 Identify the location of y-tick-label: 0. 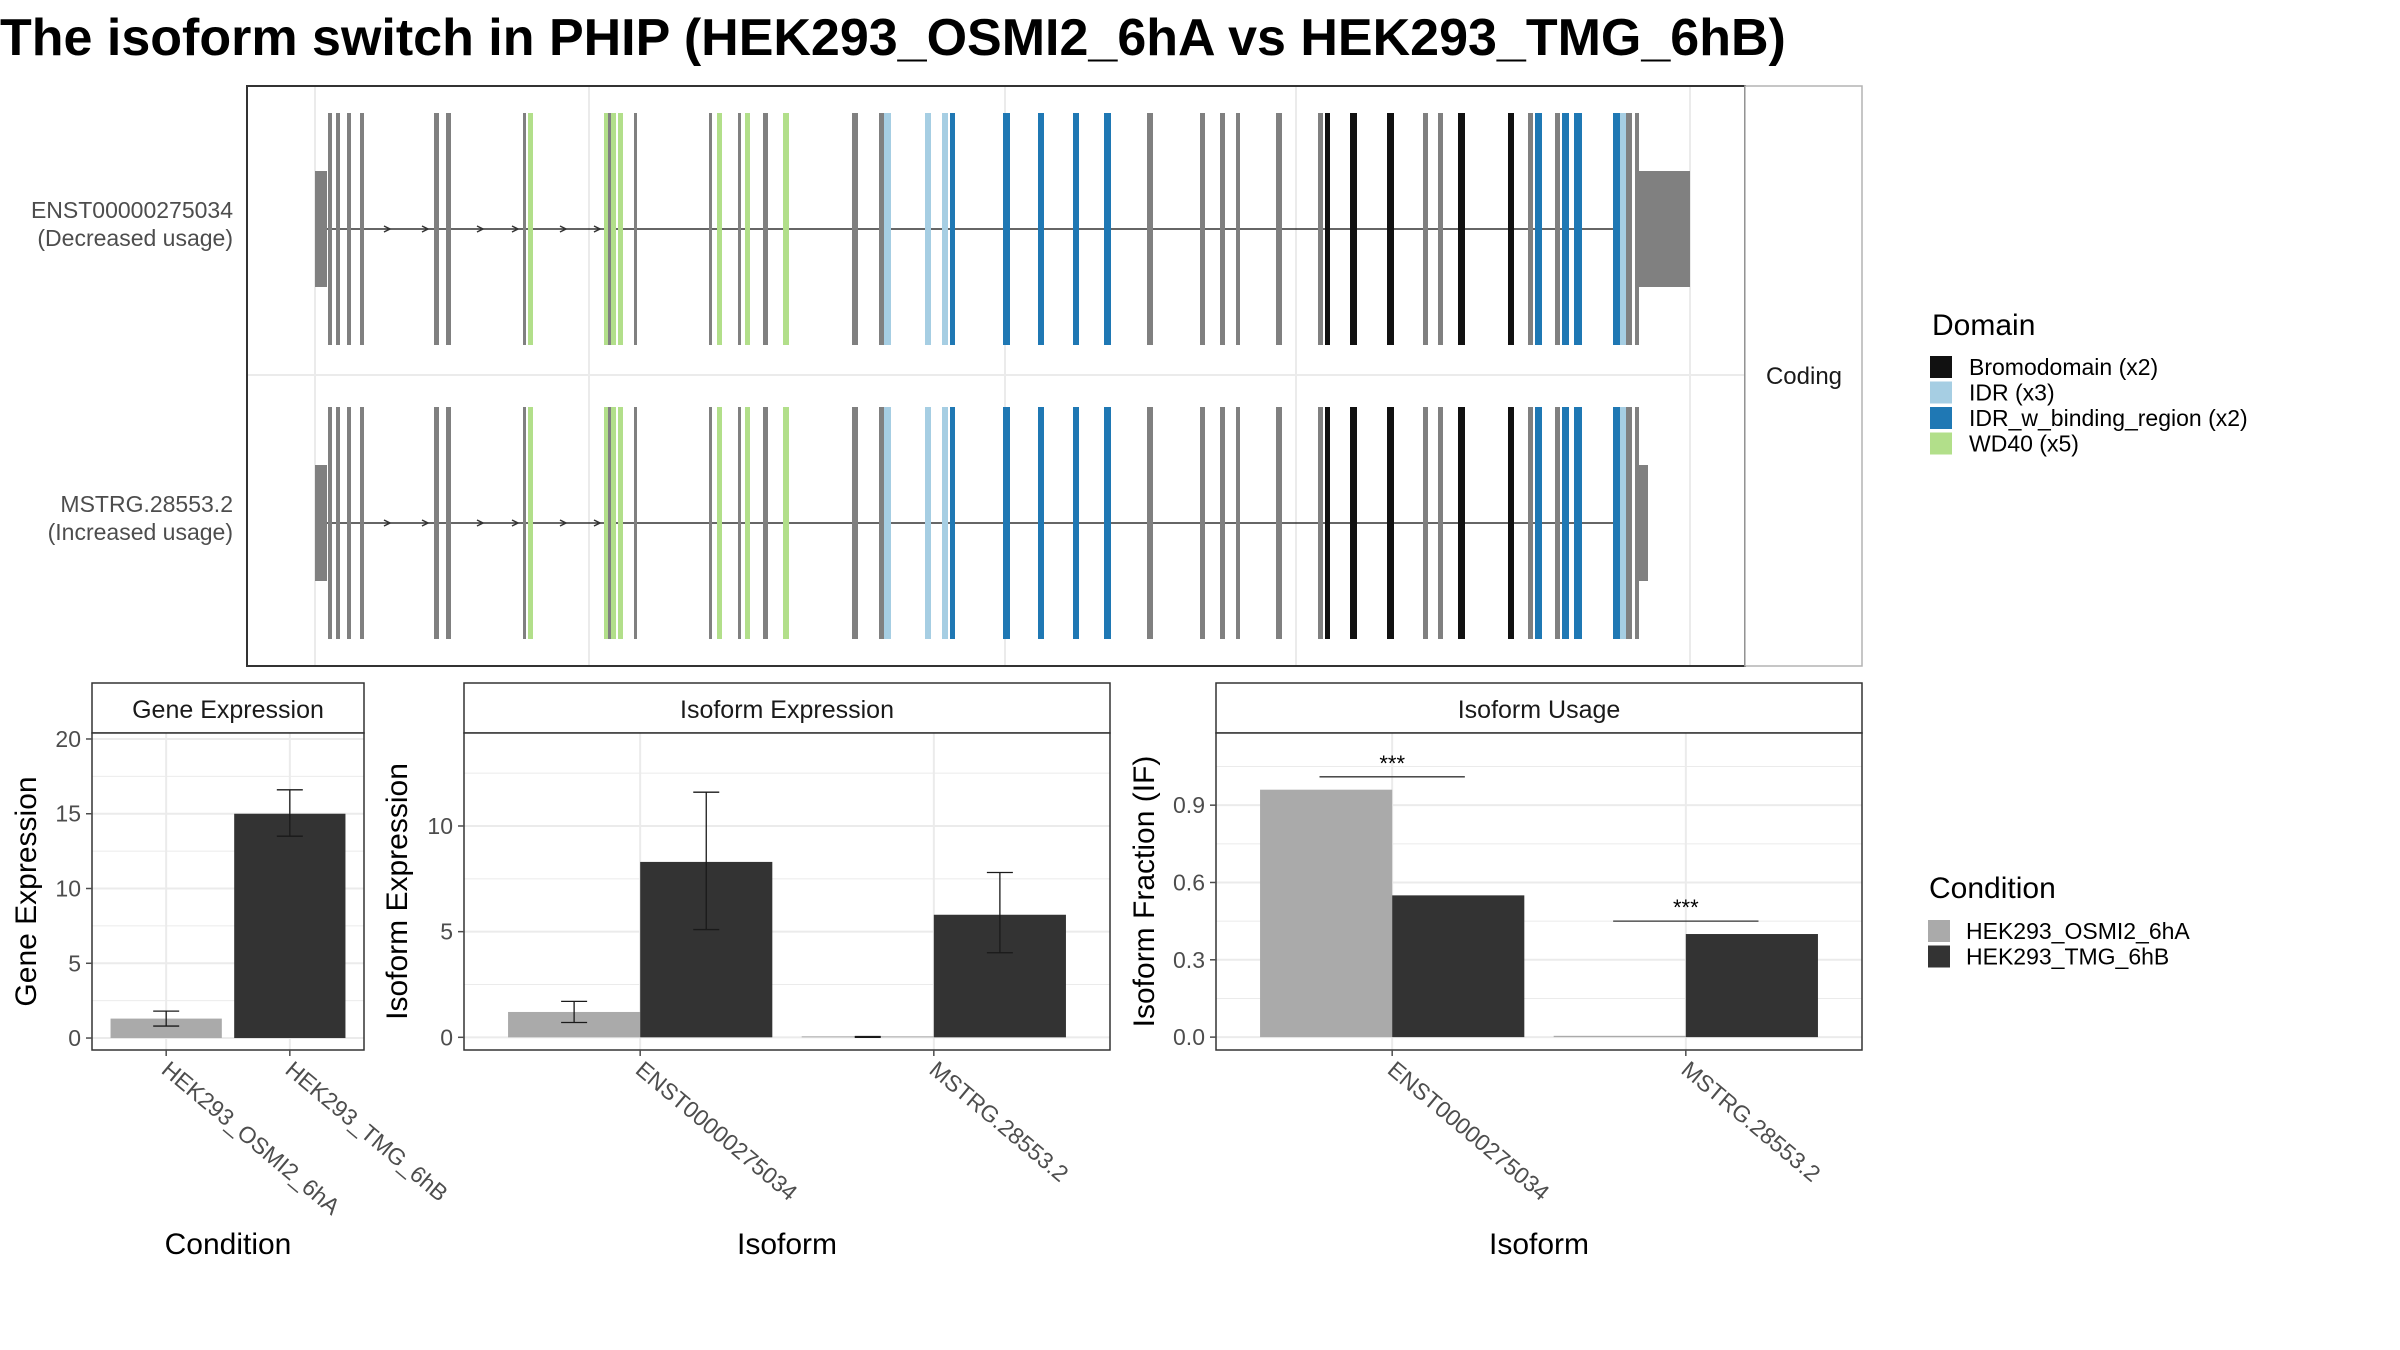
(74, 1038).